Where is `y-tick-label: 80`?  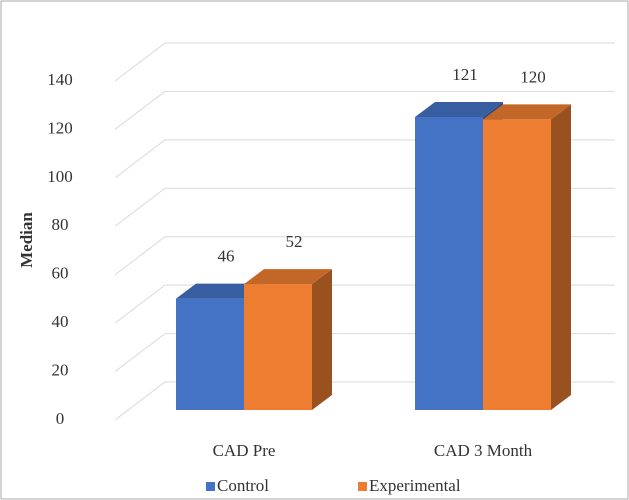 y-tick-label: 80 is located at coordinates (60, 224).